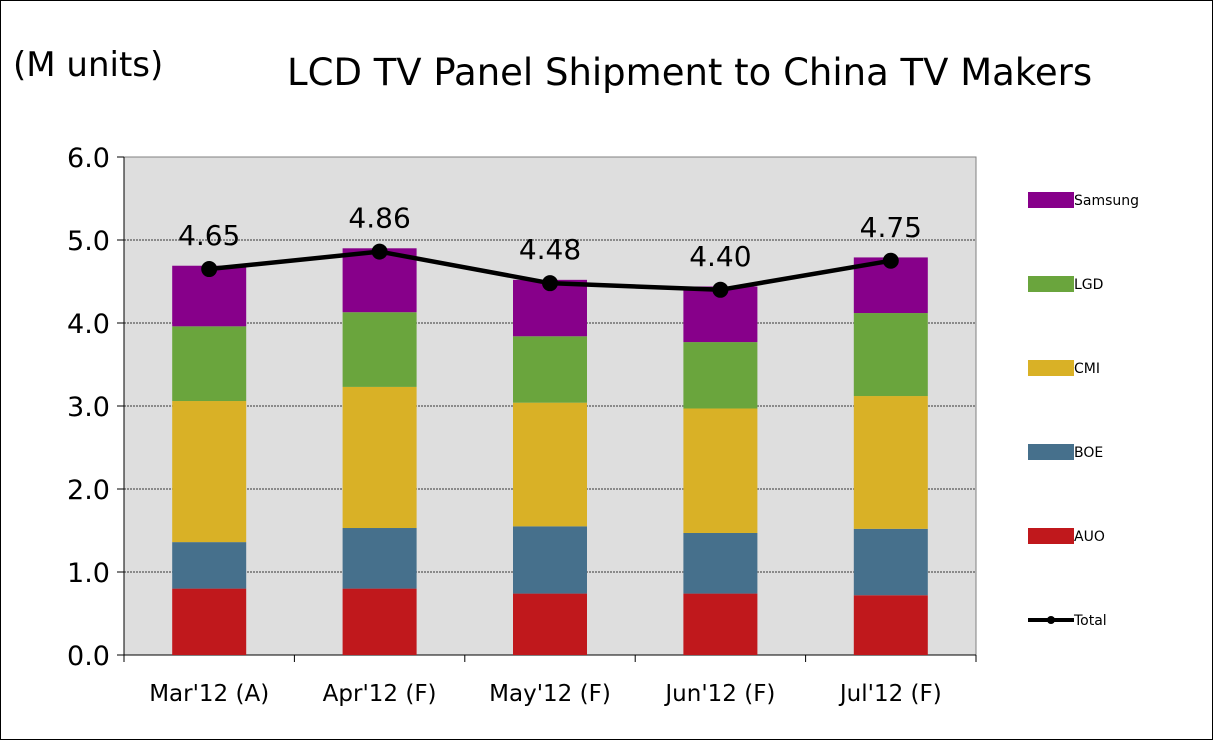 This screenshot has height=740, width=1213. What do you see at coordinates (550, 694) in the screenshot?
I see `x-tick-label: May'12 (F)` at bounding box center [550, 694].